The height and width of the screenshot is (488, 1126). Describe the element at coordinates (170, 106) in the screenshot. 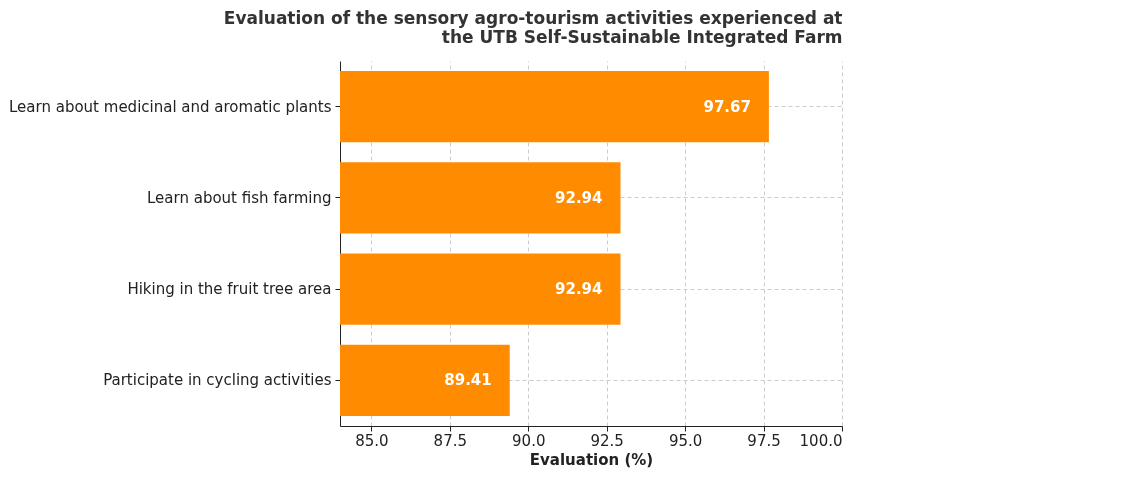

I see `y-tick-label: Learn about medicinal and aromatic plants` at that location.